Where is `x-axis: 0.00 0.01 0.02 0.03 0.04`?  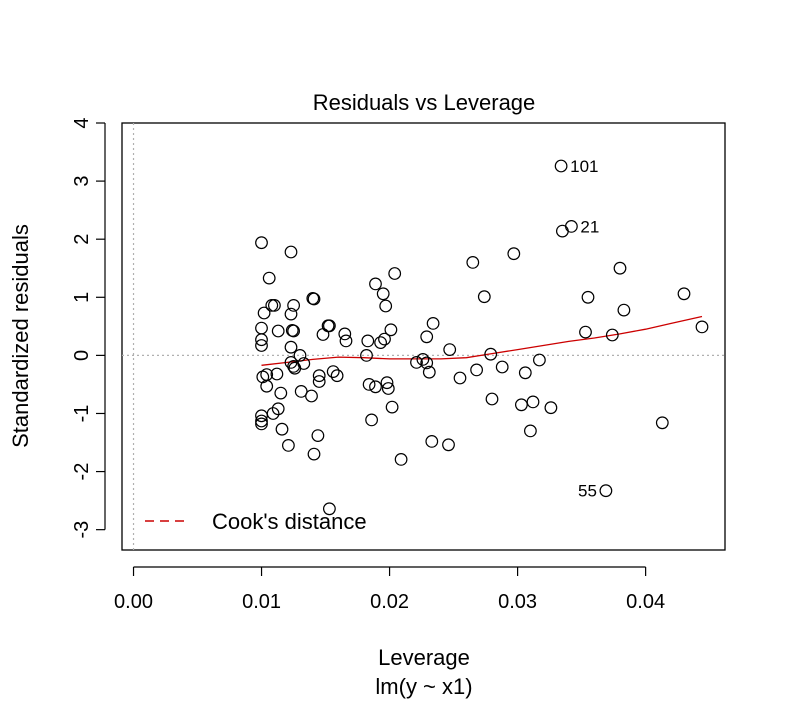 x-axis: 0.00 0.01 0.02 0.03 0.04 is located at coordinates (389, 589).